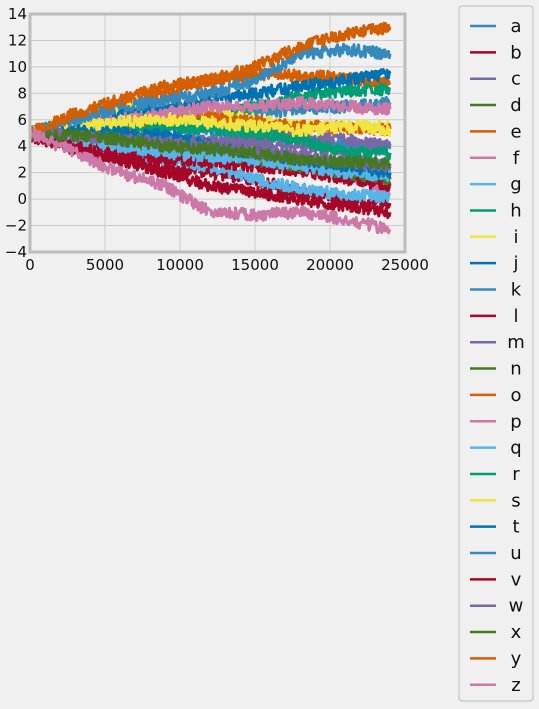  Describe the element at coordinates (515, 395) in the screenshot. I see `legend-label-o: o` at that location.